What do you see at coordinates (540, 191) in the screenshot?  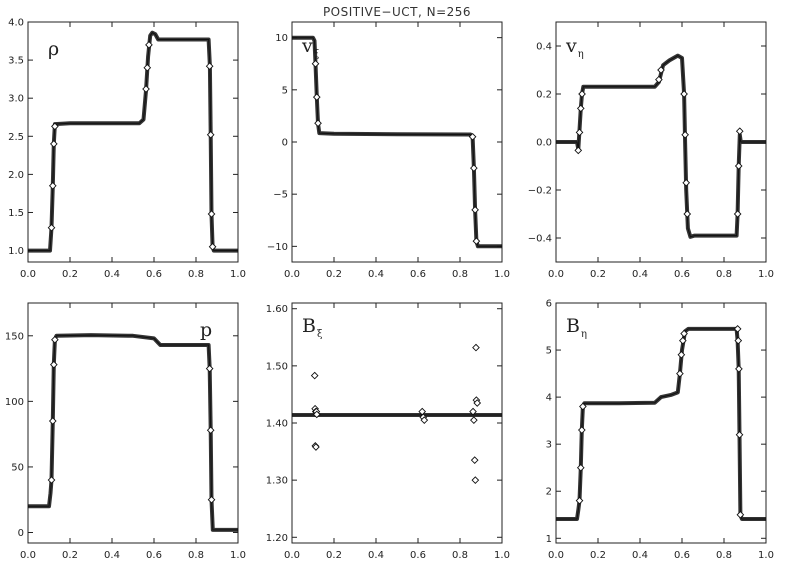 I see `y-tick-label: −0.2` at bounding box center [540, 191].